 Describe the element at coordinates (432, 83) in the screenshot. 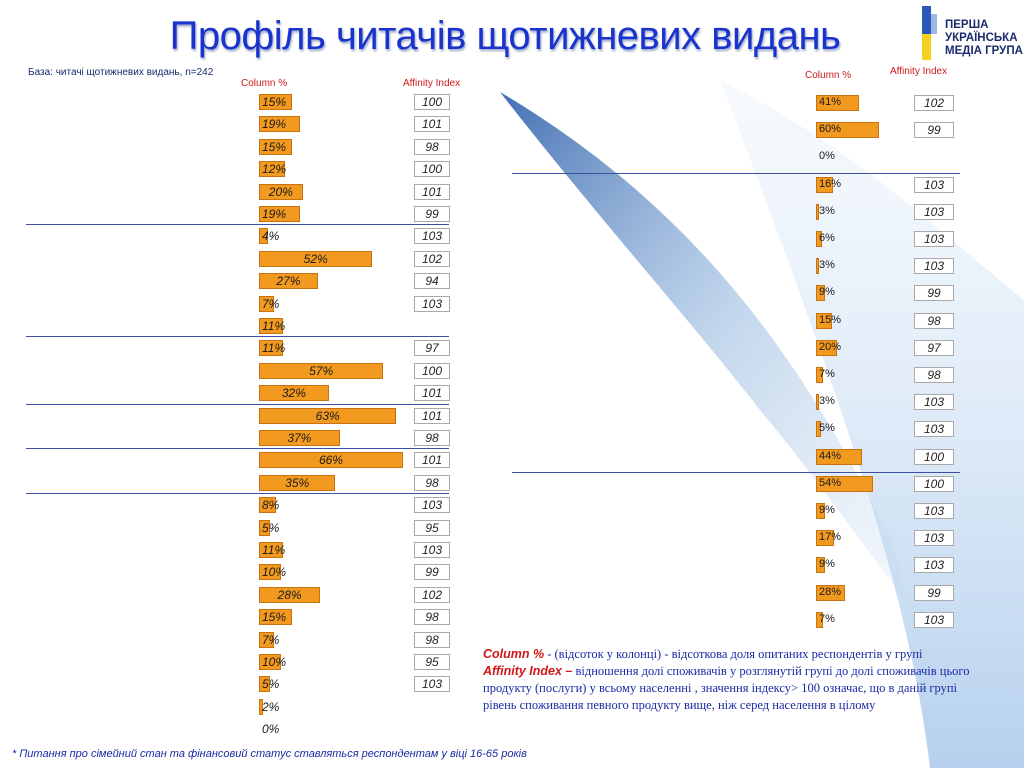

I see `left-affinity-header: Affinity Index` at that location.